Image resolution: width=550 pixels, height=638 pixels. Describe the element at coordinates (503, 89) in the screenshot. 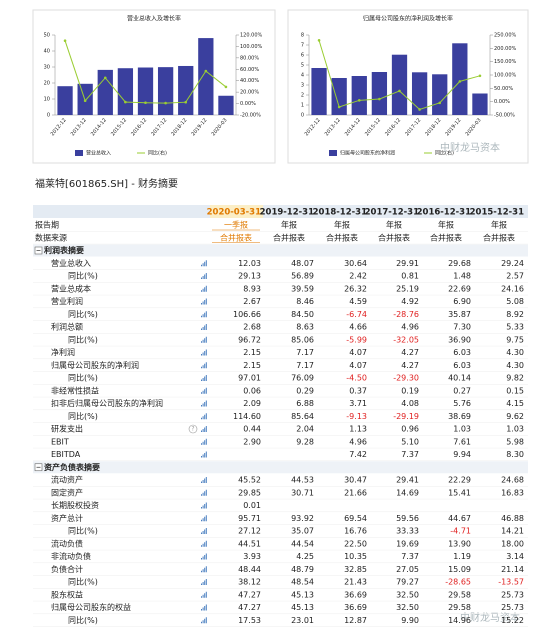

I see `y2-tick-label: 50.00%` at that location.